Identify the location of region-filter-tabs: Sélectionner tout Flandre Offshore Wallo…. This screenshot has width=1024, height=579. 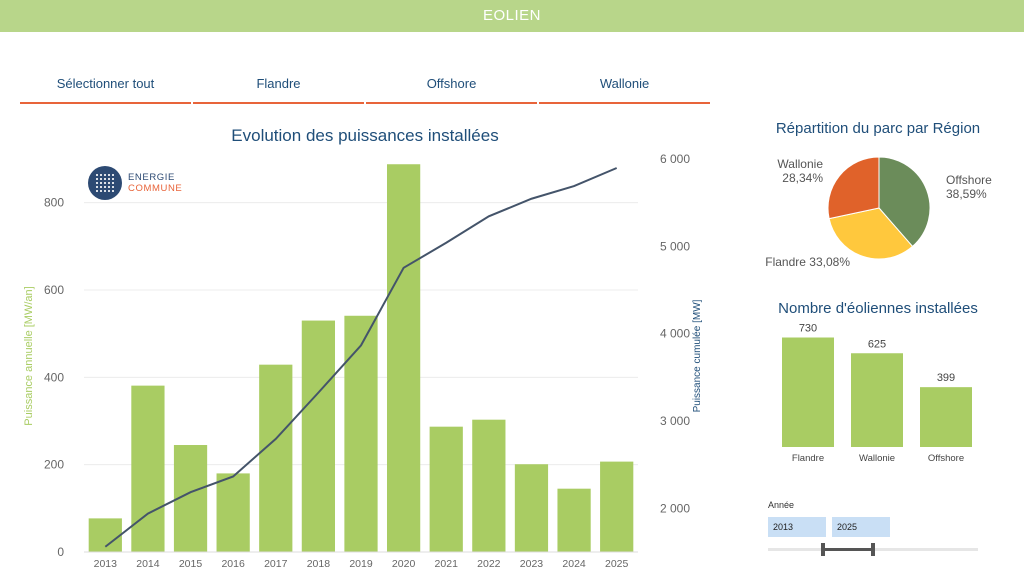
(365, 87).